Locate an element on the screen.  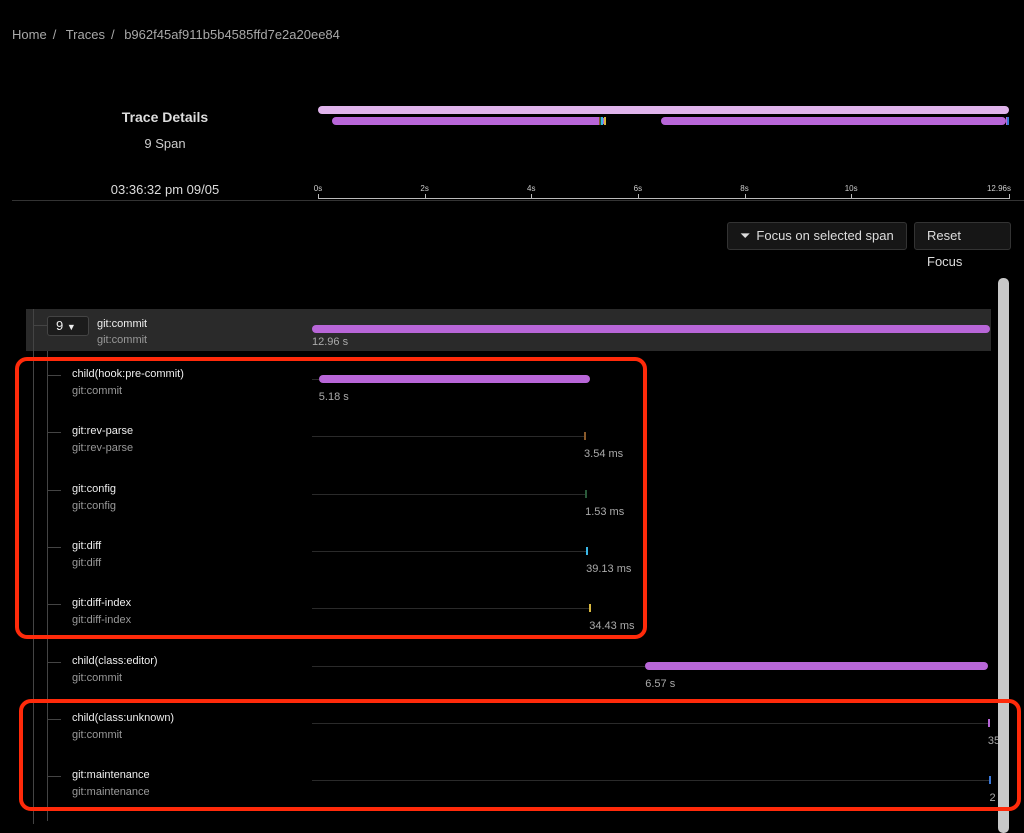
span-duration: 34.43 ms is located at coordinates (612, 626).